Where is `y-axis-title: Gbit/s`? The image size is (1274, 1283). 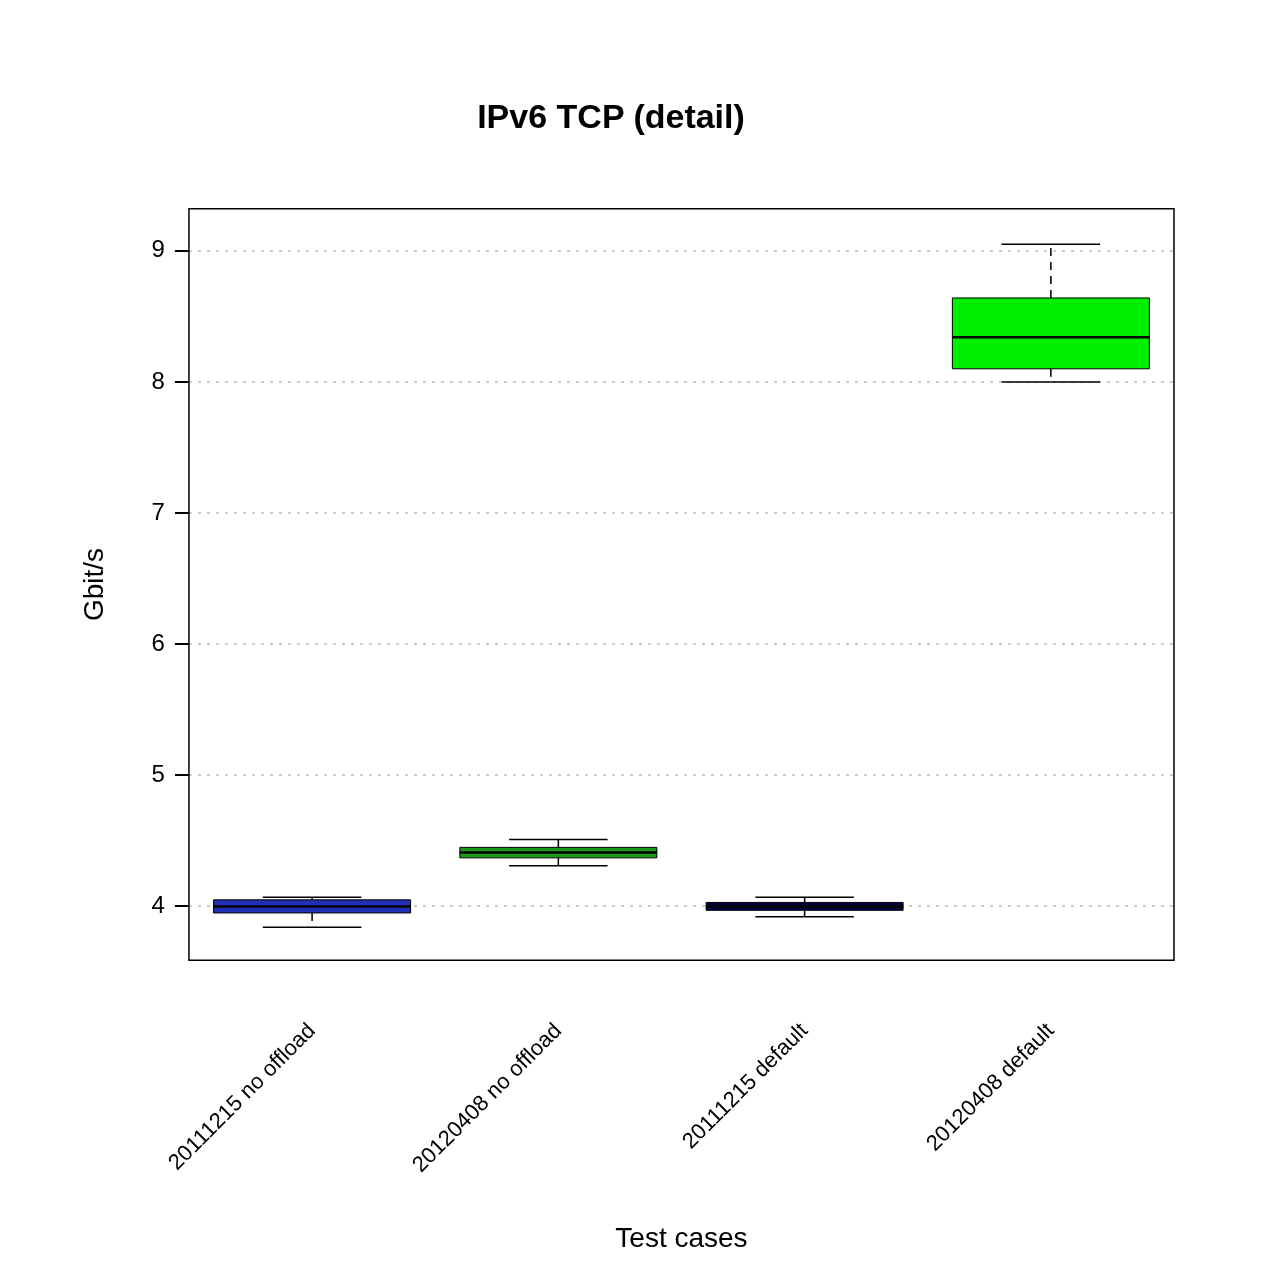 y-axis-title: Gbit/s is located at coordinates (93, 584).